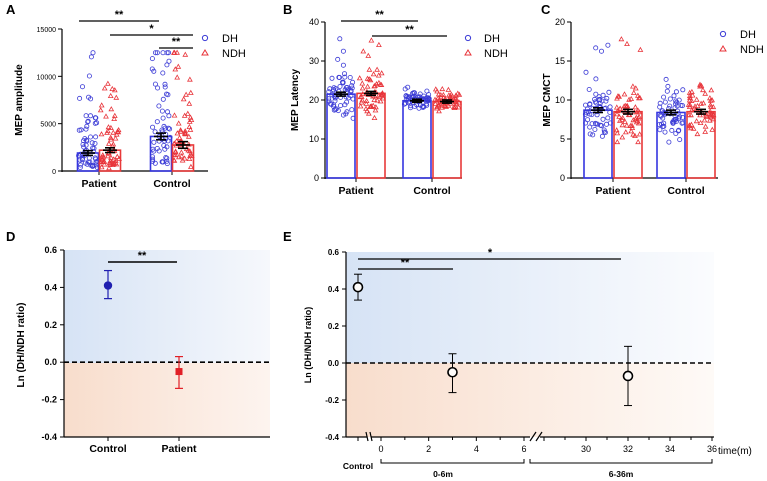 This screenshot has width=767, height=481. I want to click on y-tick-label: 10, so click(560, 100).